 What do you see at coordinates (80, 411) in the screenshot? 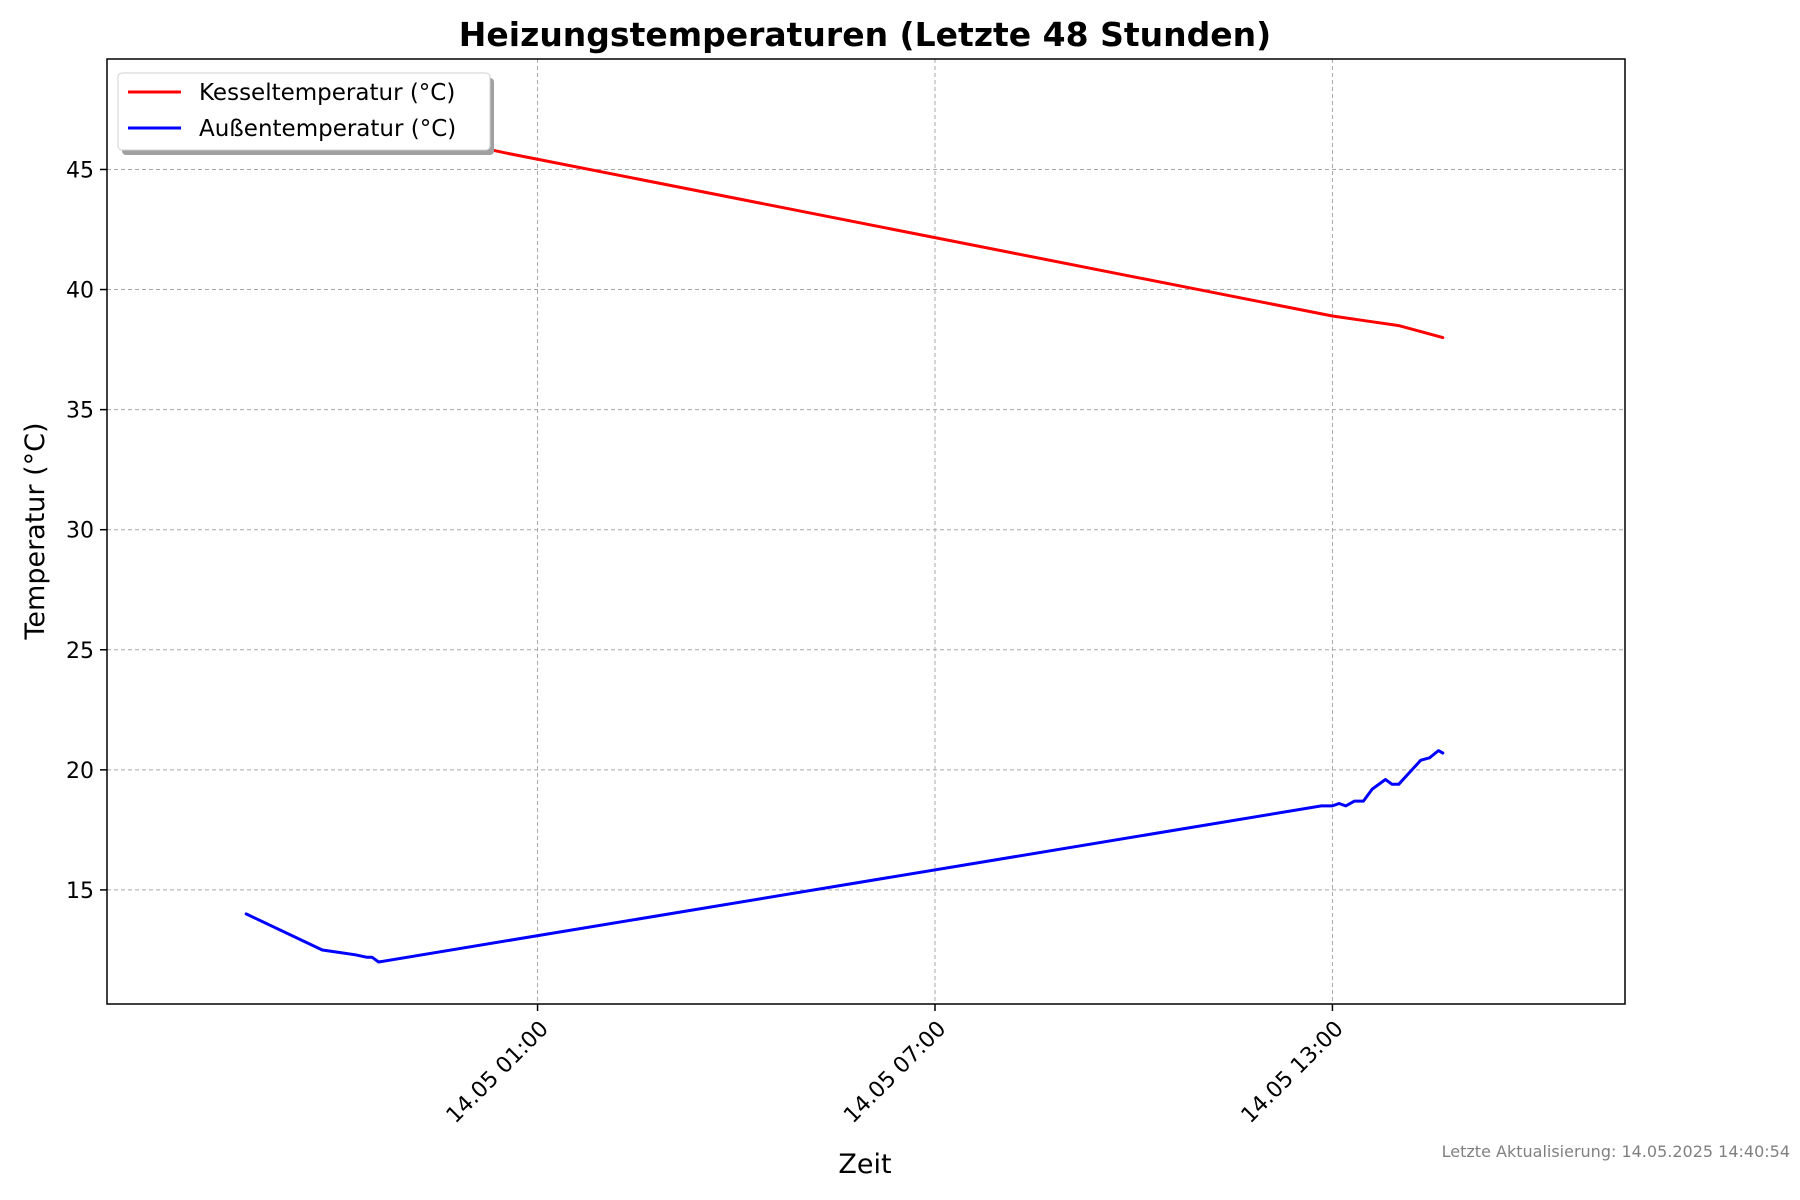
I see `y-tick-label: 35` at bounding box center [80, 411].